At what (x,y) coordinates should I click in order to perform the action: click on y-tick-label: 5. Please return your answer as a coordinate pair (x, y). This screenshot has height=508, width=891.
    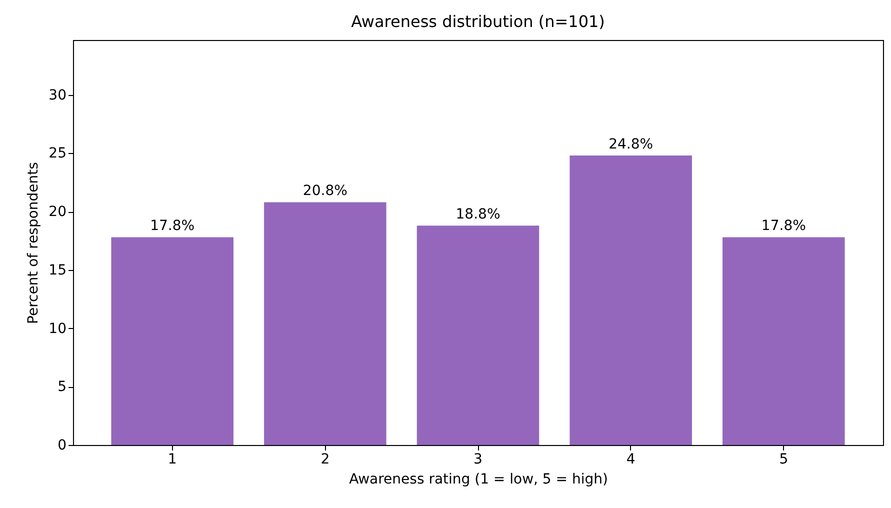
    Looking at the image, I should click on (62, 387).